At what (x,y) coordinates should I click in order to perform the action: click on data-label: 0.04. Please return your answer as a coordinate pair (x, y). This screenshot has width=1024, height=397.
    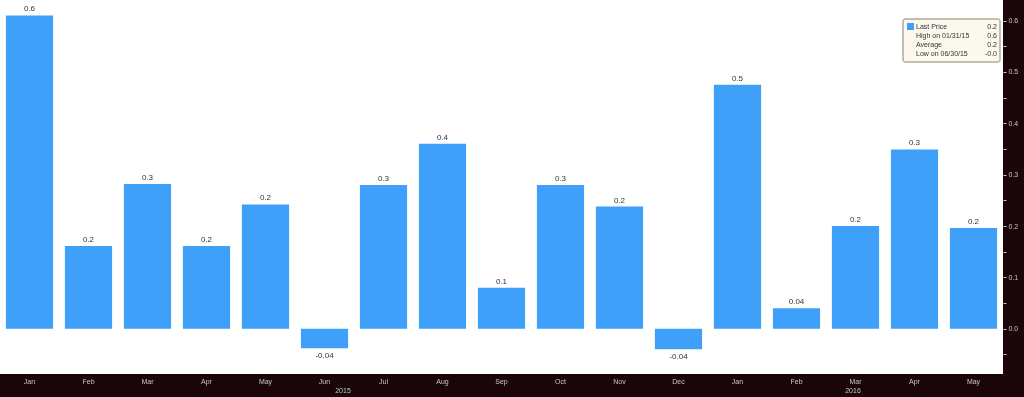
    Looking at the image, I should click on (796, 302).